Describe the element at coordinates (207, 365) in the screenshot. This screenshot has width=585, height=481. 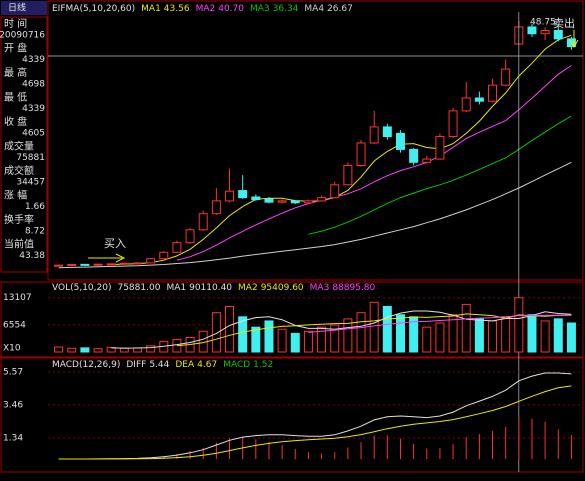
I see `legend-value: 4.67` at that location.